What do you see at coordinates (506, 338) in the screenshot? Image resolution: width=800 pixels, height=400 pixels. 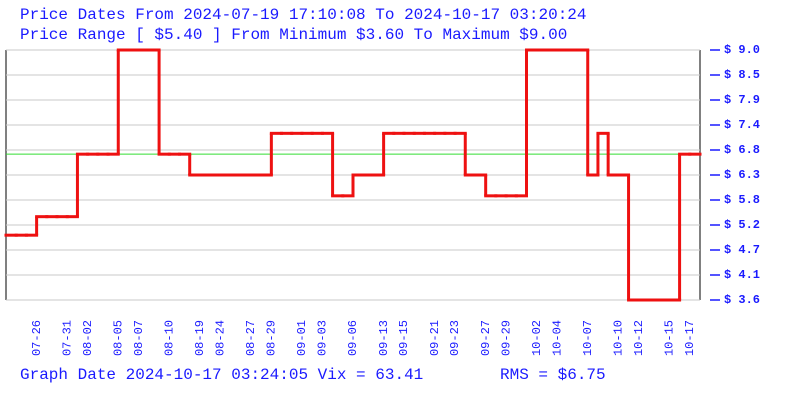 I see `x-tick-label: 09-29` at bounding box center [506, 338].